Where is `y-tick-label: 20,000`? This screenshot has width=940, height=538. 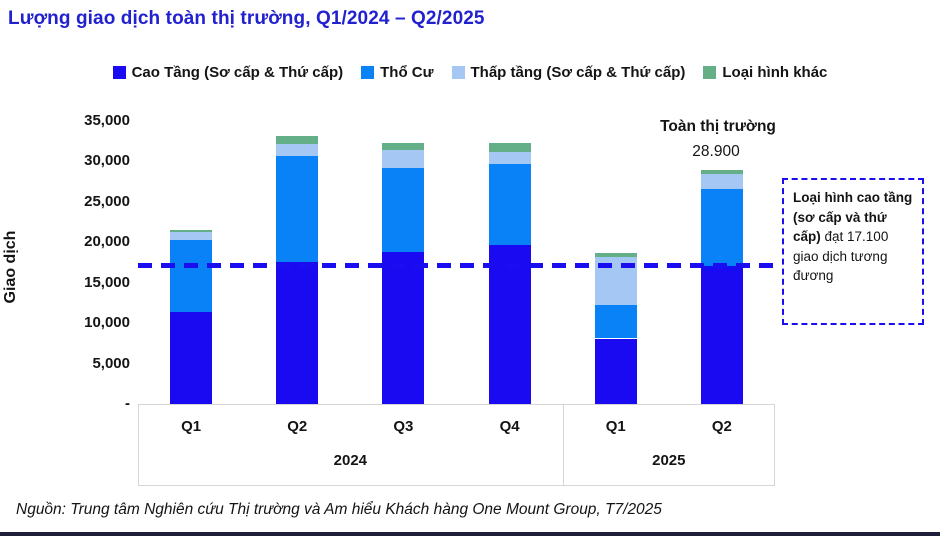
y-tick-label: 20,000 is located at coordinates (107, 242).